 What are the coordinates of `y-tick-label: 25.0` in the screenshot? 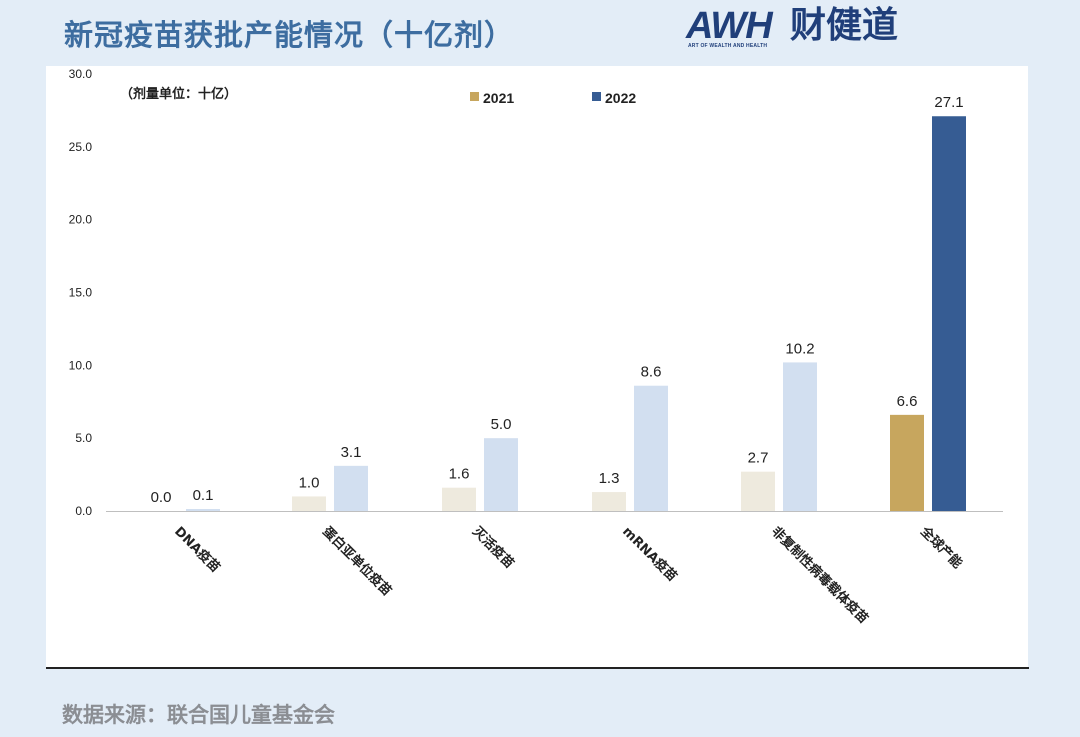 It's located at (81, 147).